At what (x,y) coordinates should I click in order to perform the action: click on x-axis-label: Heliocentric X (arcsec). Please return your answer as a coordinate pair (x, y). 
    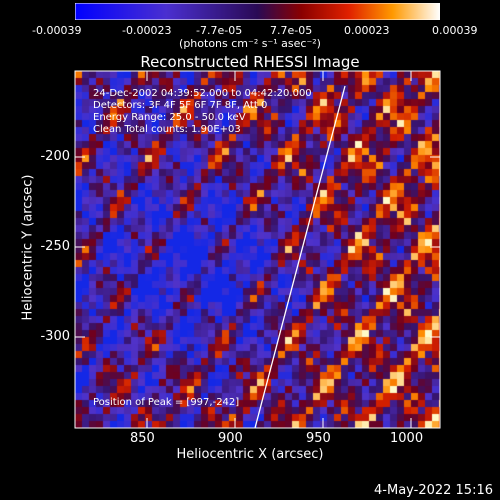
    Looking at the image, I should click on (250, 454).